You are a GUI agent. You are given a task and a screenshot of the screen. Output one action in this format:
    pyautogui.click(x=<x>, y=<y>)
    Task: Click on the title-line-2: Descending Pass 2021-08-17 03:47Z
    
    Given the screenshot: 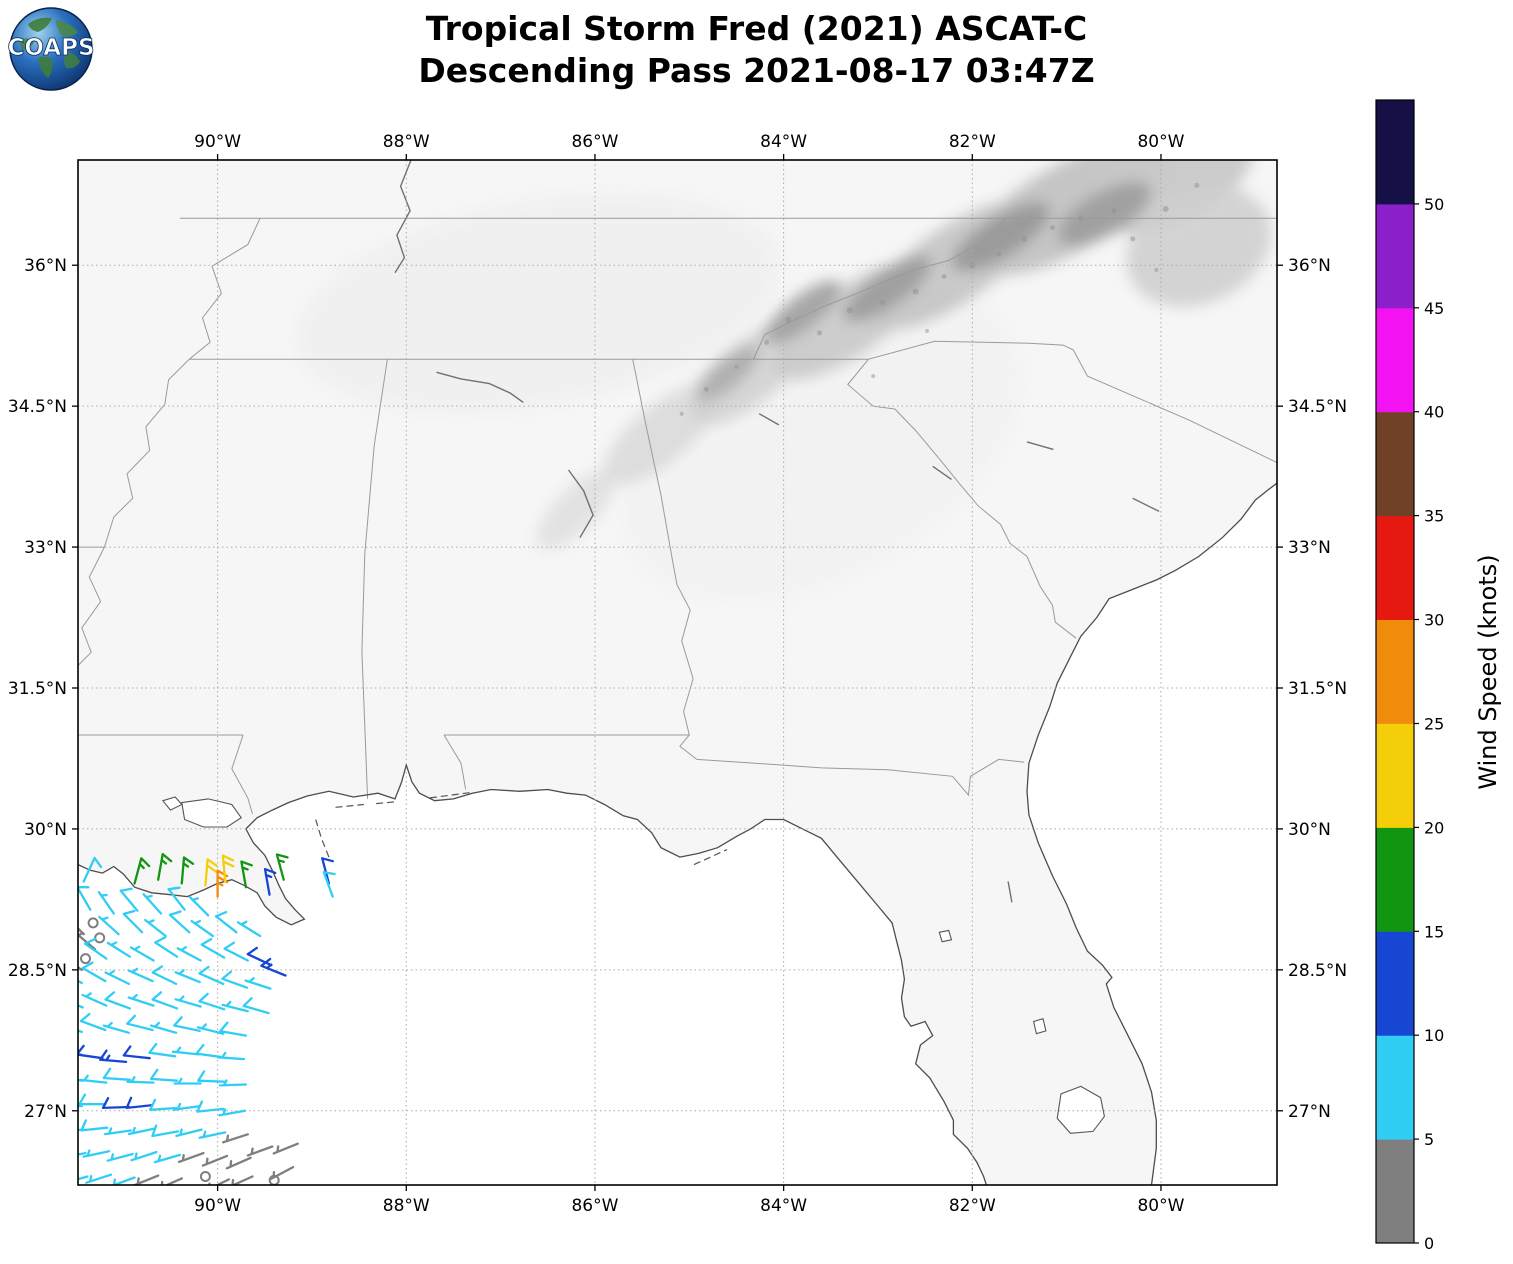 What is the action you would take?
    pyautogui.click(x=756, y=70)
    